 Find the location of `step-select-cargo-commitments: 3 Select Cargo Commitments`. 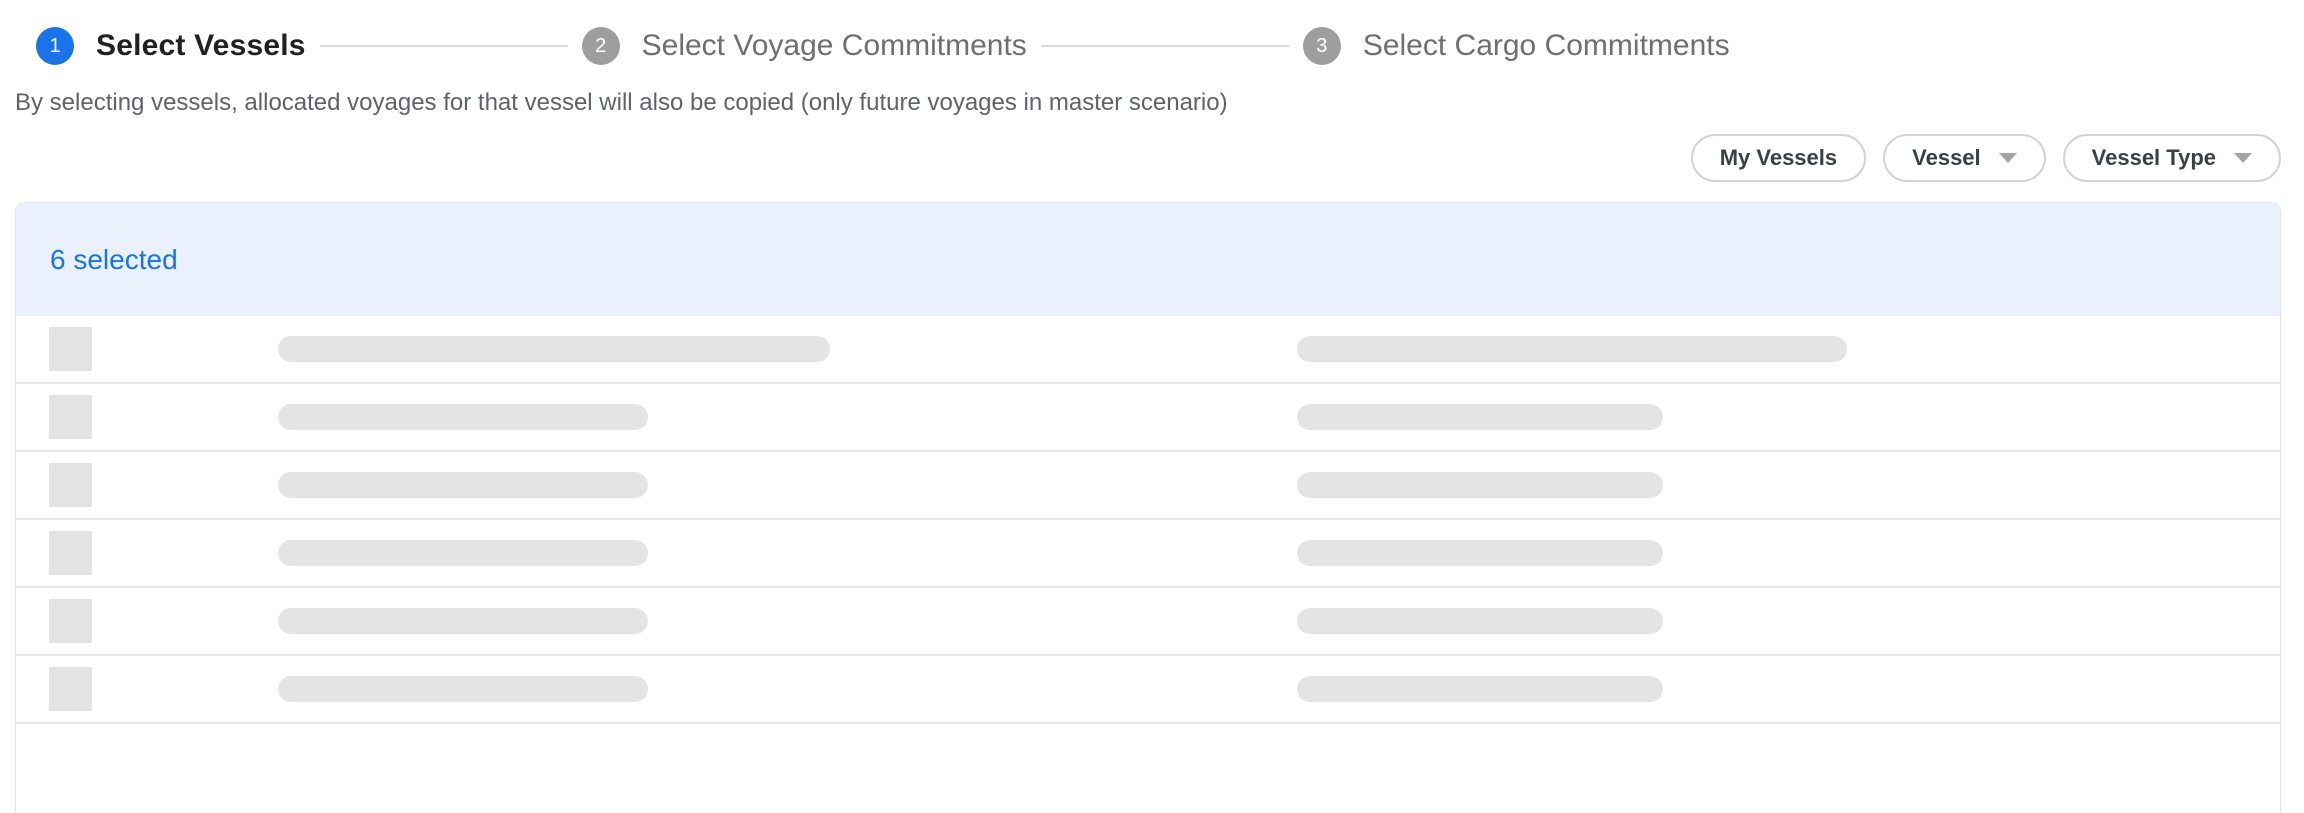

step-select-cargo-commitments: 3 Select Cargo Commitments is located at coordinates (1516, 46).